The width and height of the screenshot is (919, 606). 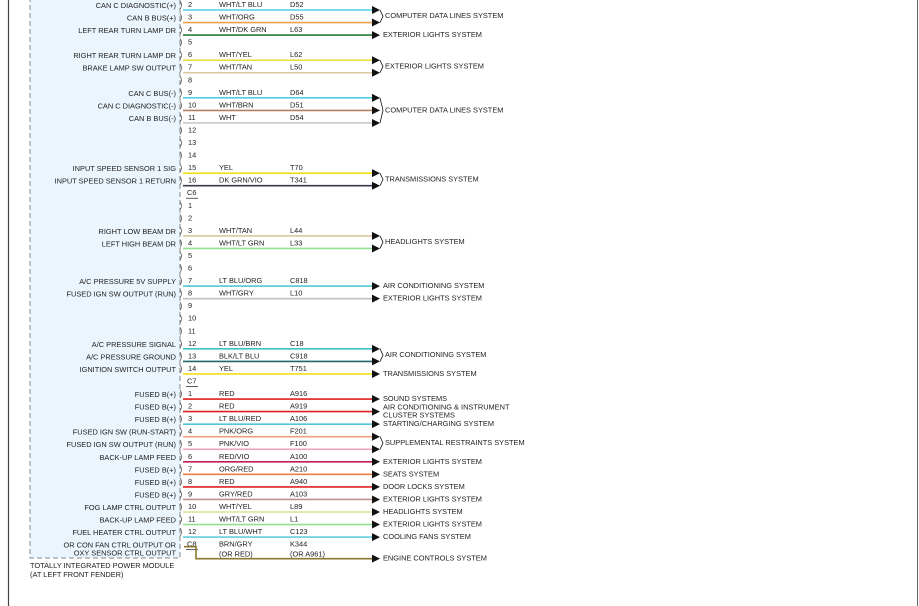 I want to click on circuit-id: L33, so click(x=296, y=242).